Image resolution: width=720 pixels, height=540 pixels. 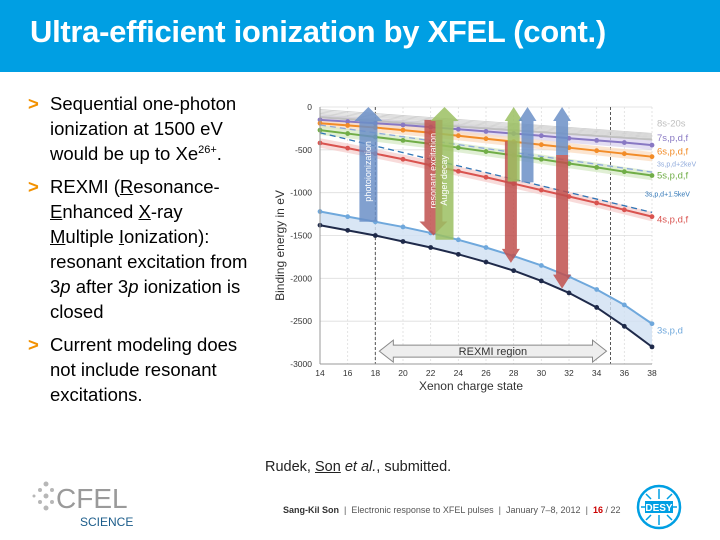 I want to click on rexmi-region-arrow, so click(x=493, y=351).